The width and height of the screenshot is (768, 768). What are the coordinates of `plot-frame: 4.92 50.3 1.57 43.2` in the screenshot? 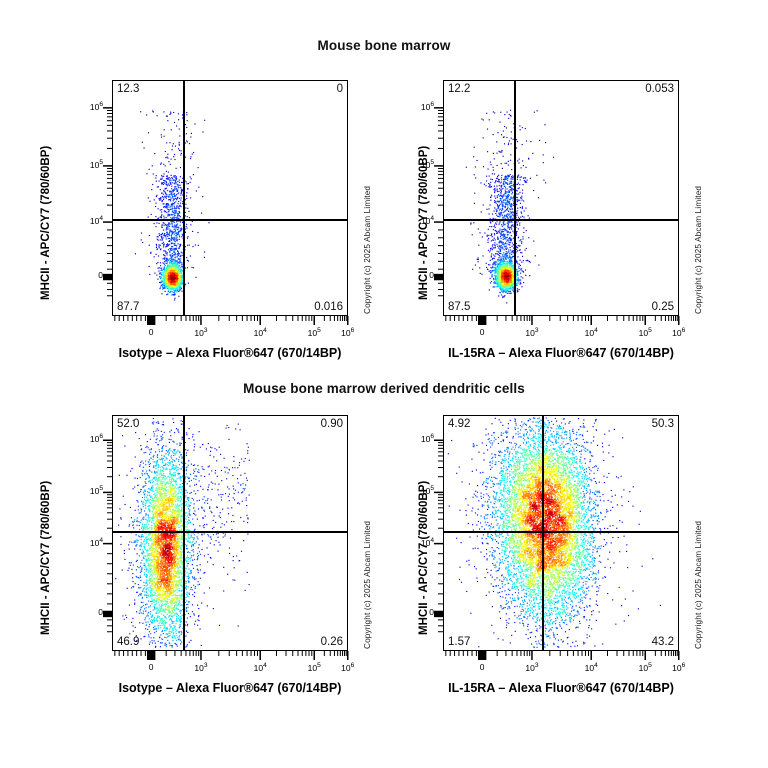 It's located at (561, 533).